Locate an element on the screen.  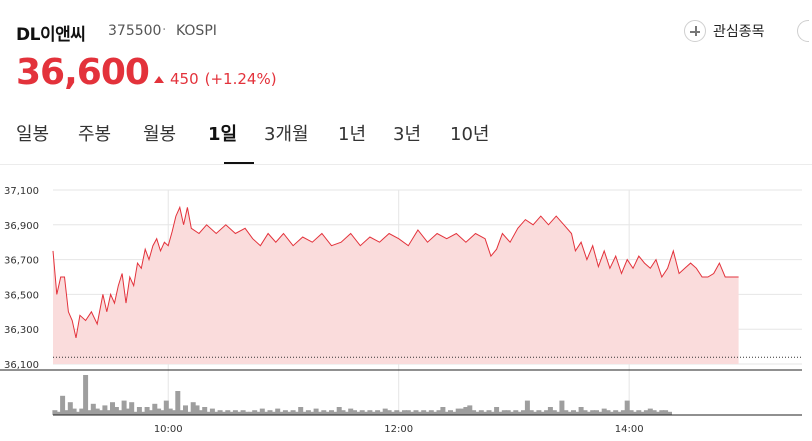
tab-1day: 1일 is located at coordinates (223, 134).